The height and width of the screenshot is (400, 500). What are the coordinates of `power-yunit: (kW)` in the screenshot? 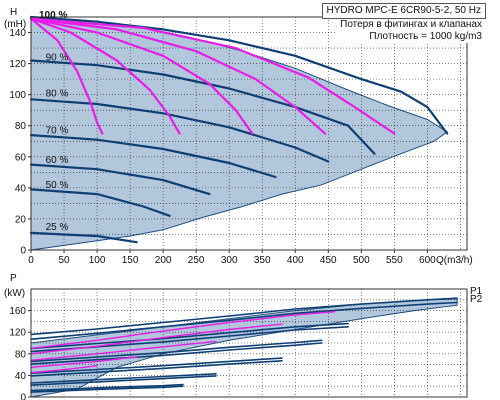 It's located at (14, 293).